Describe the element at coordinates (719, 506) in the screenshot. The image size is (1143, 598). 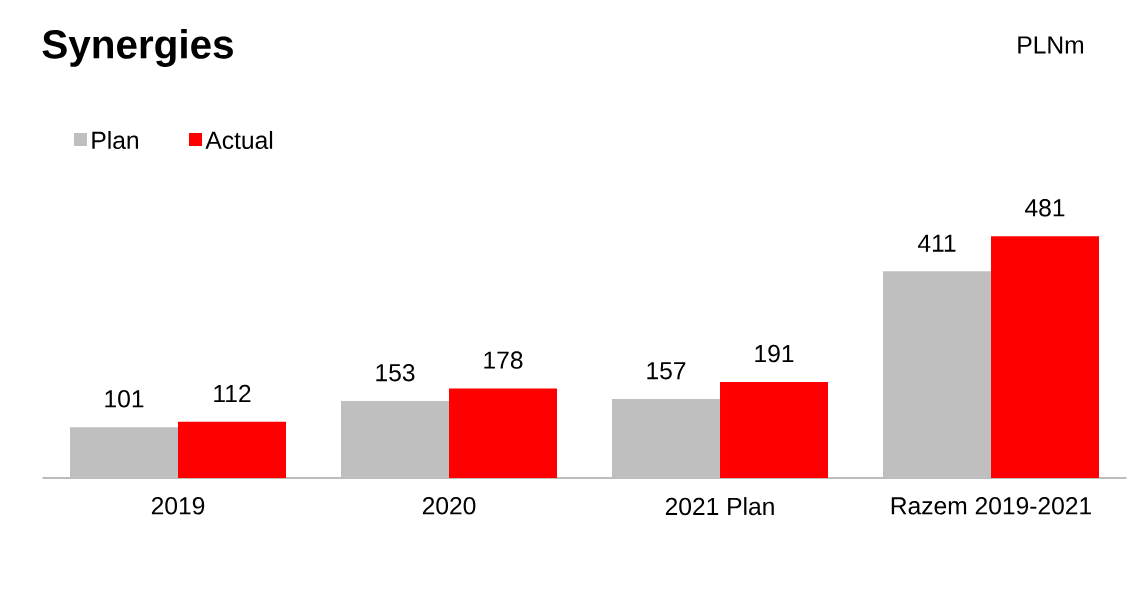
I see `x-tick-label: 2021 Plan` at that location.